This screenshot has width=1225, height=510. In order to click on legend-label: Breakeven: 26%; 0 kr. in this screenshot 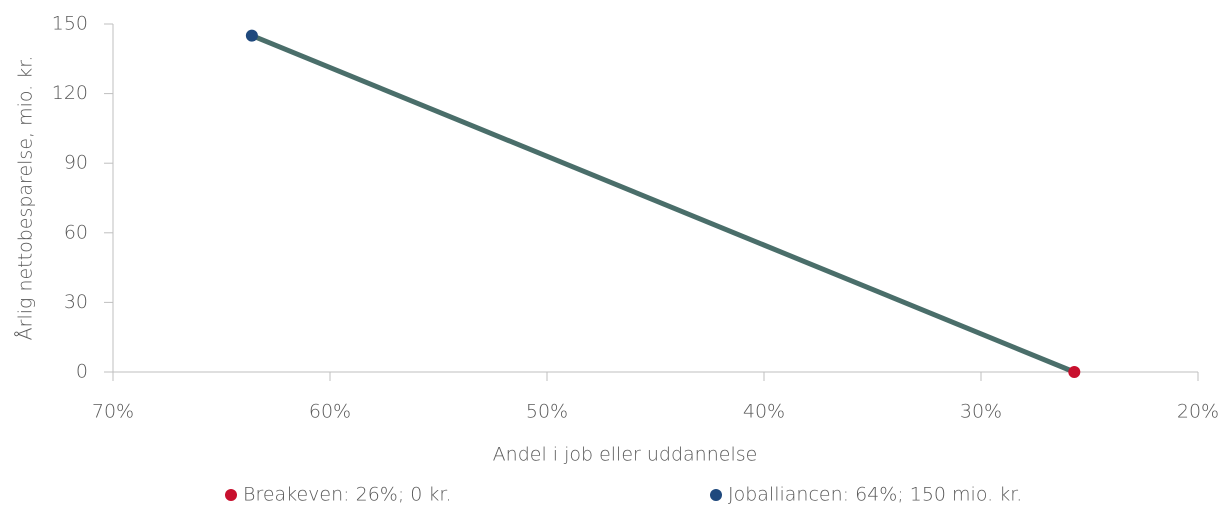, I will do `click(347, 495)`.